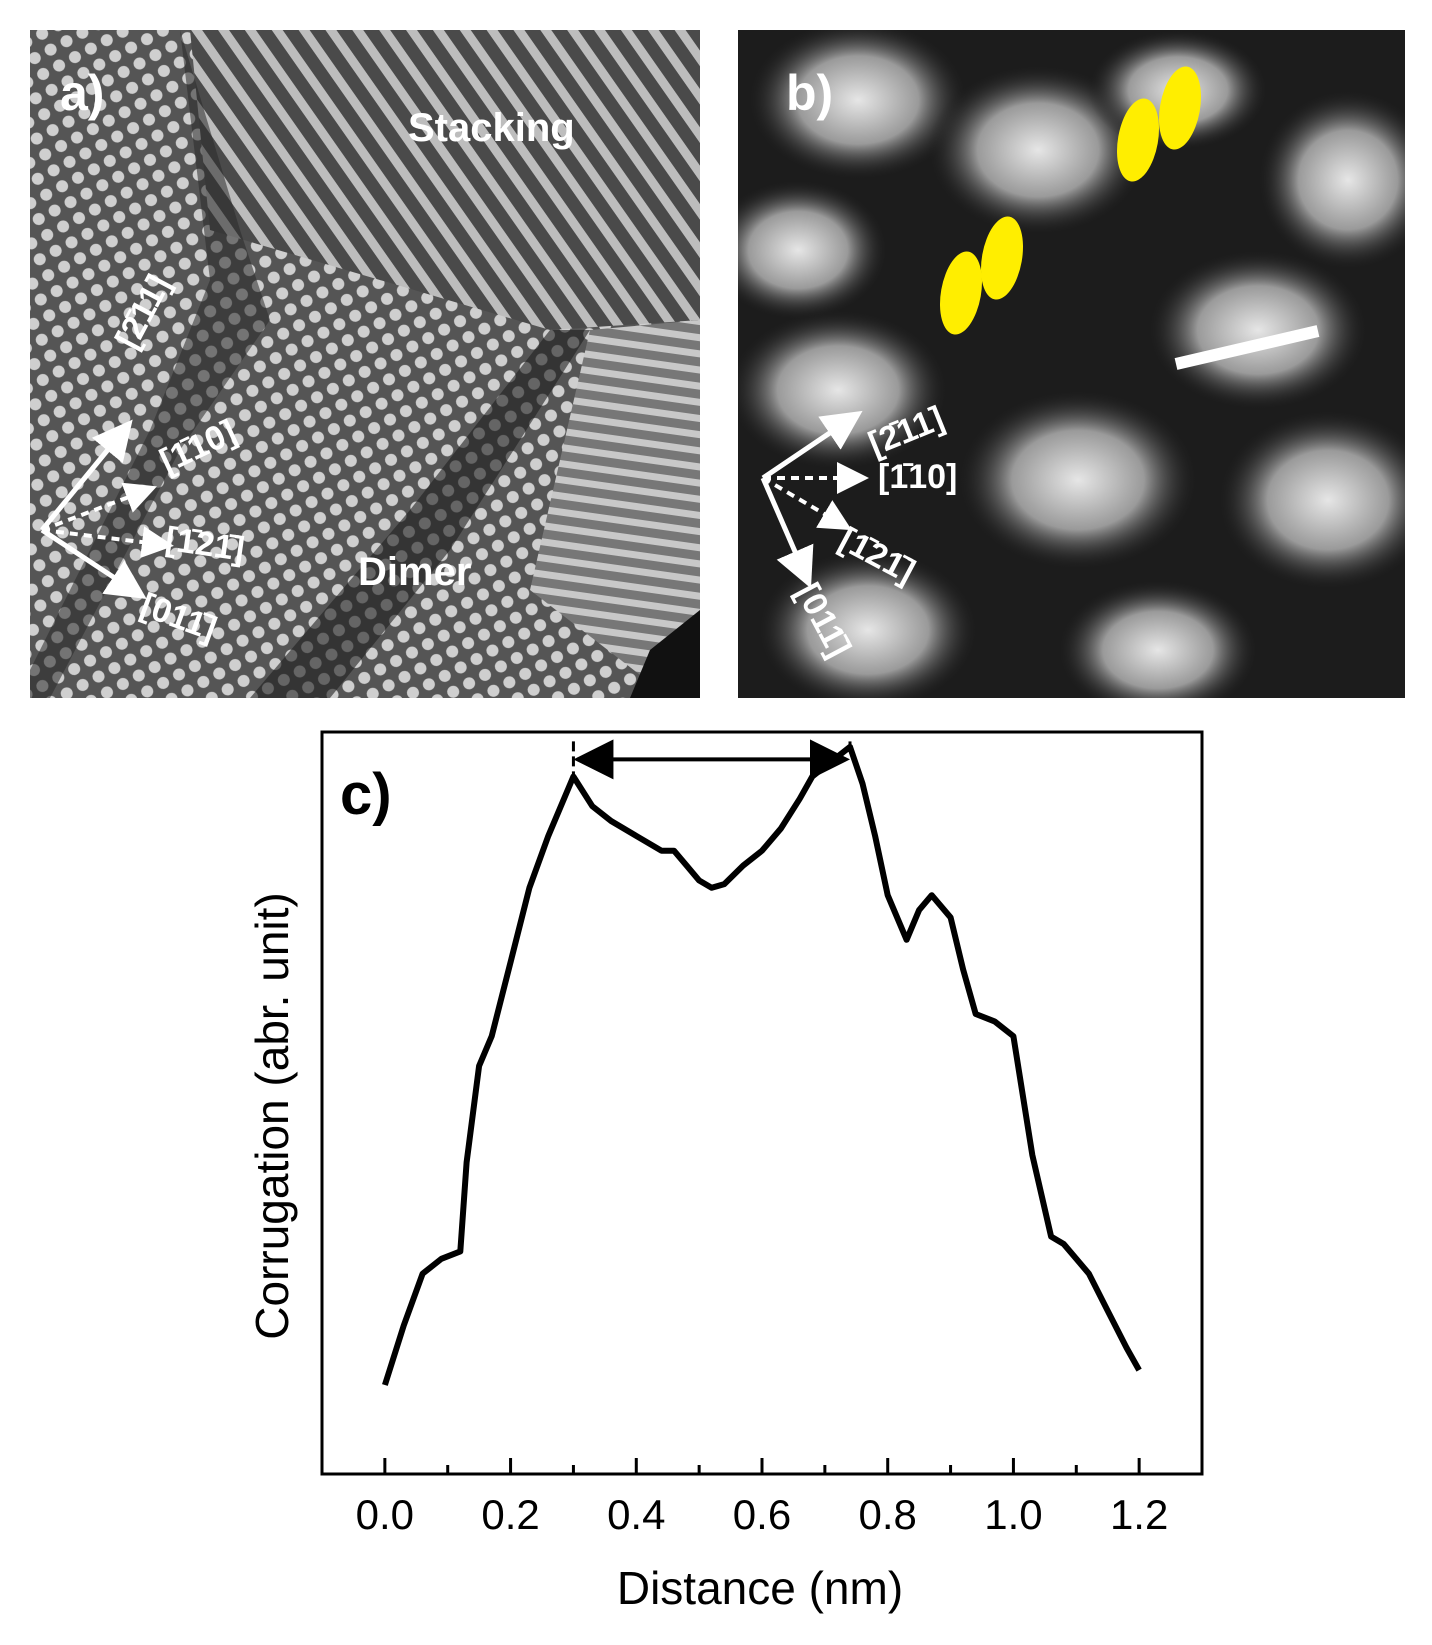  What do you see at coordinates (510, 1514) in the screenshot?
I see `x-tick-label: 0.2` at bounding box center [510, 1514].